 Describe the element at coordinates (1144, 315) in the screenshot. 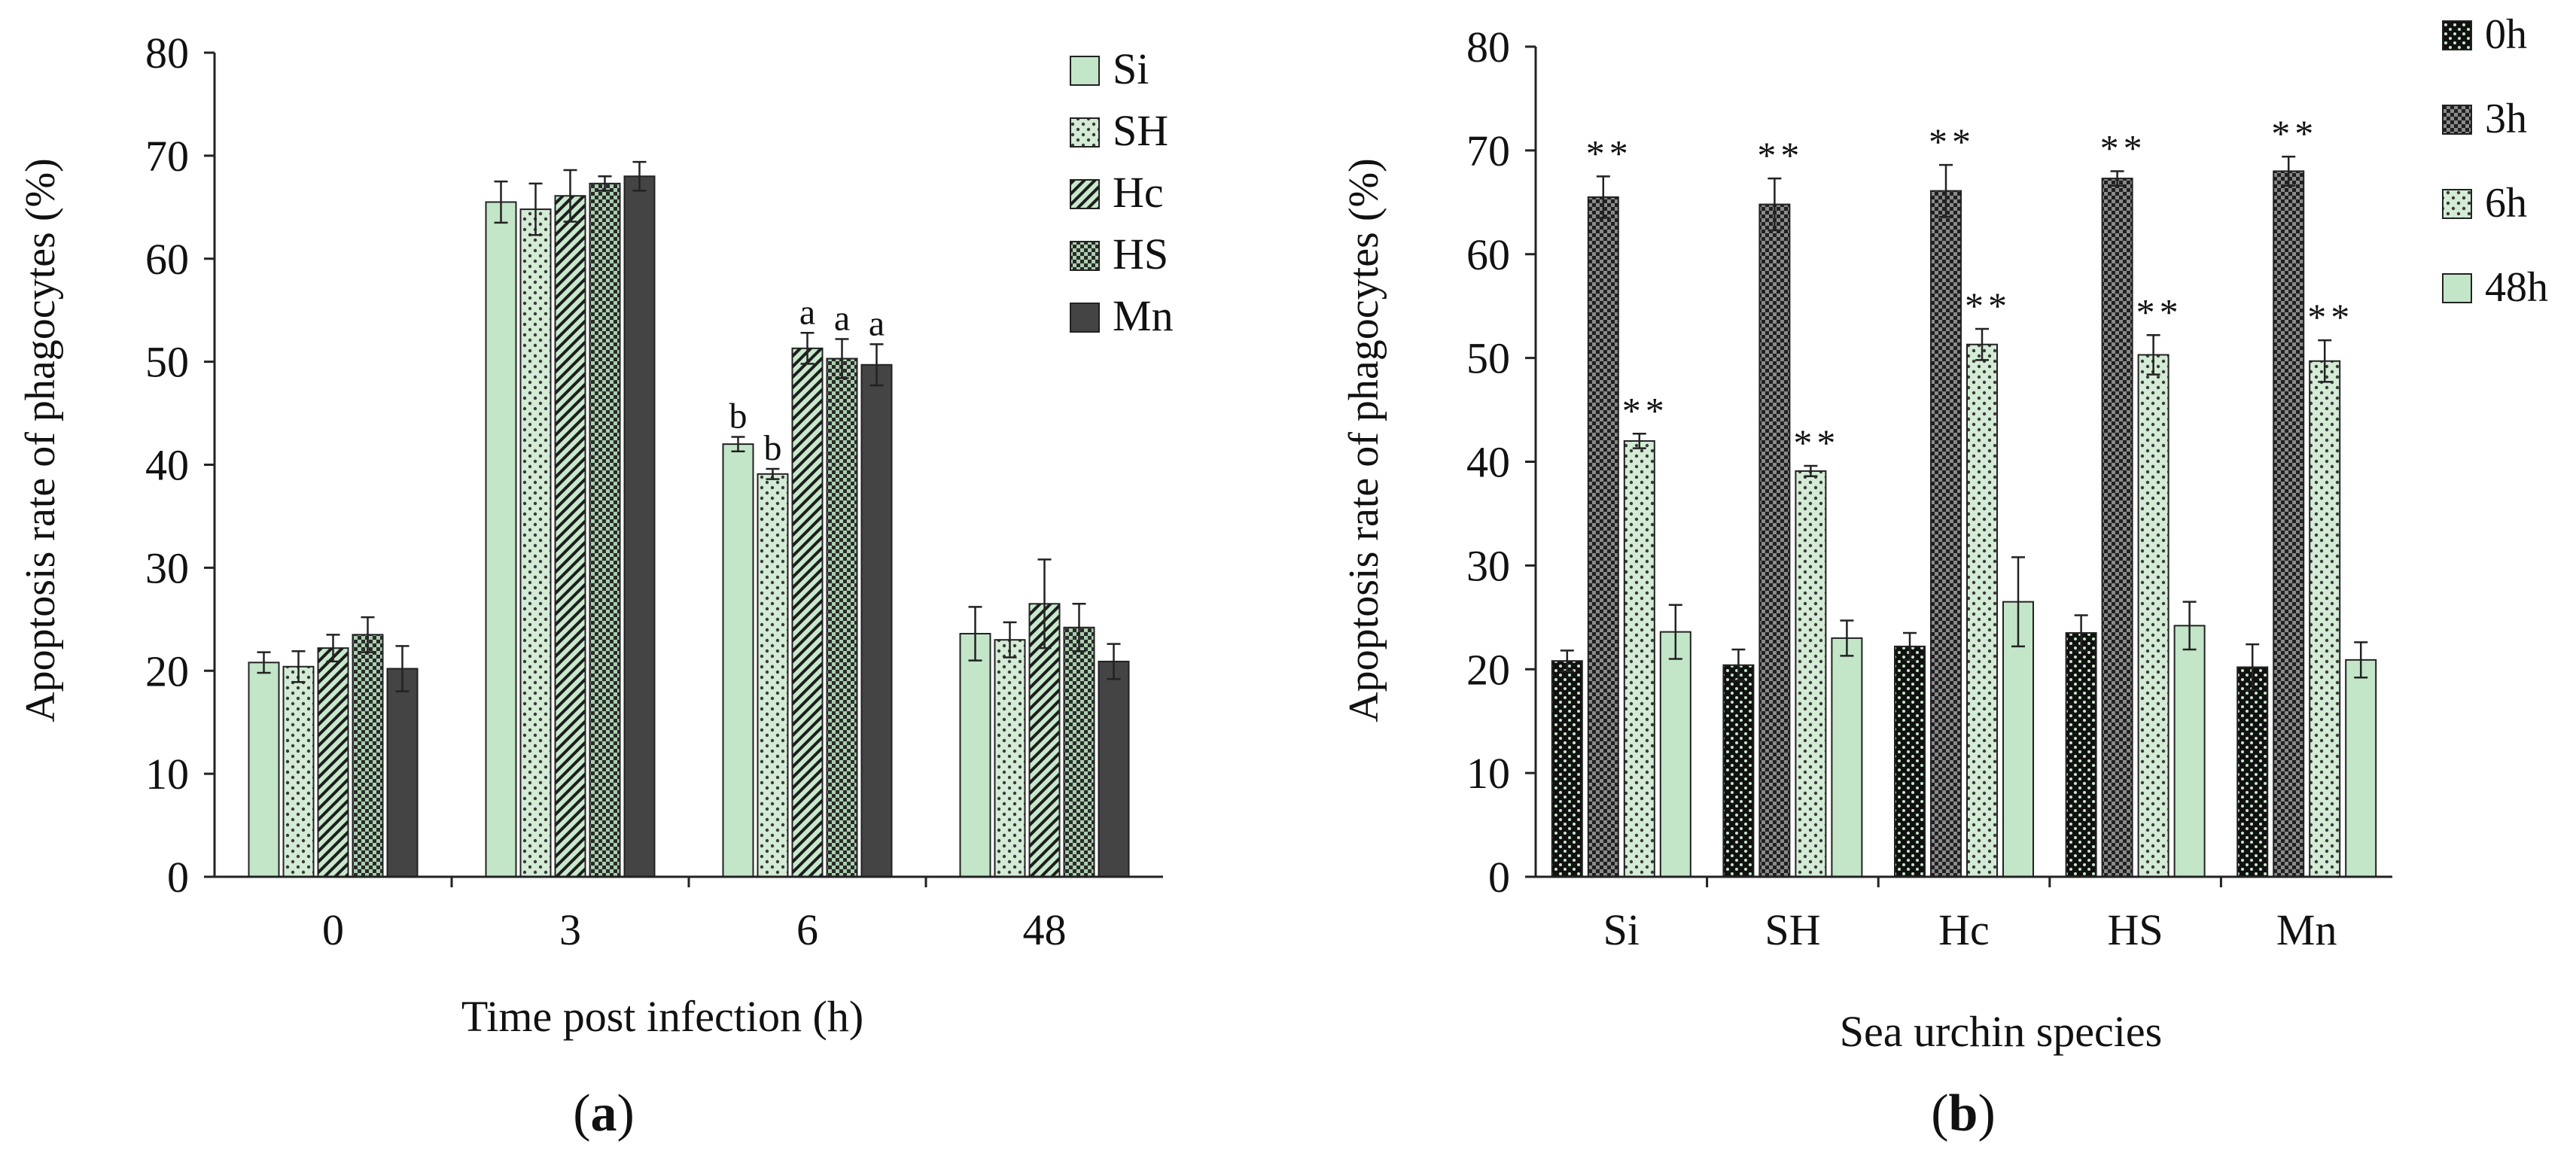

I see `legend-label-Mn: Mn` at that location.